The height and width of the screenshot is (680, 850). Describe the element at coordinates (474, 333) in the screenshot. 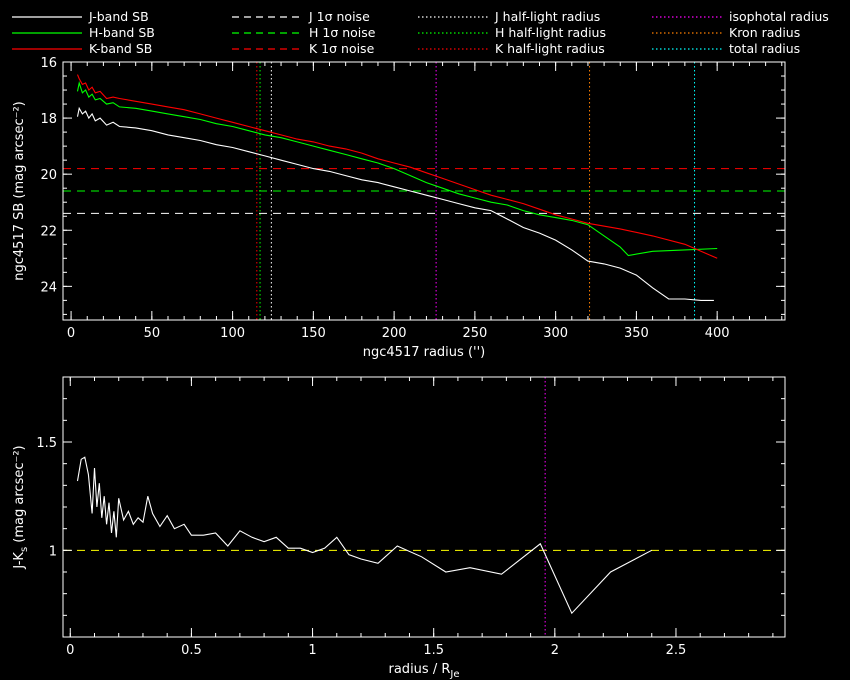

I see `top-xtick-label-5: 250` at that location.